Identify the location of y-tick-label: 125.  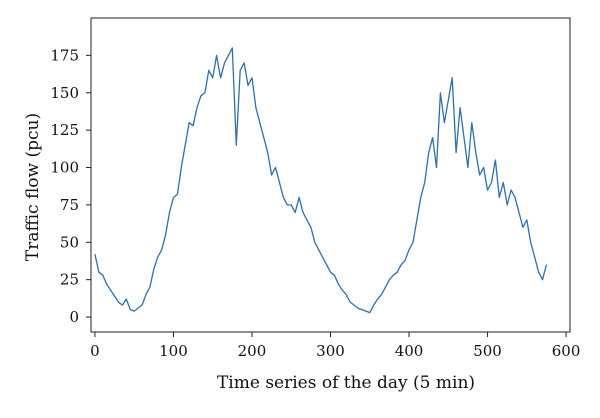
(64, 130).